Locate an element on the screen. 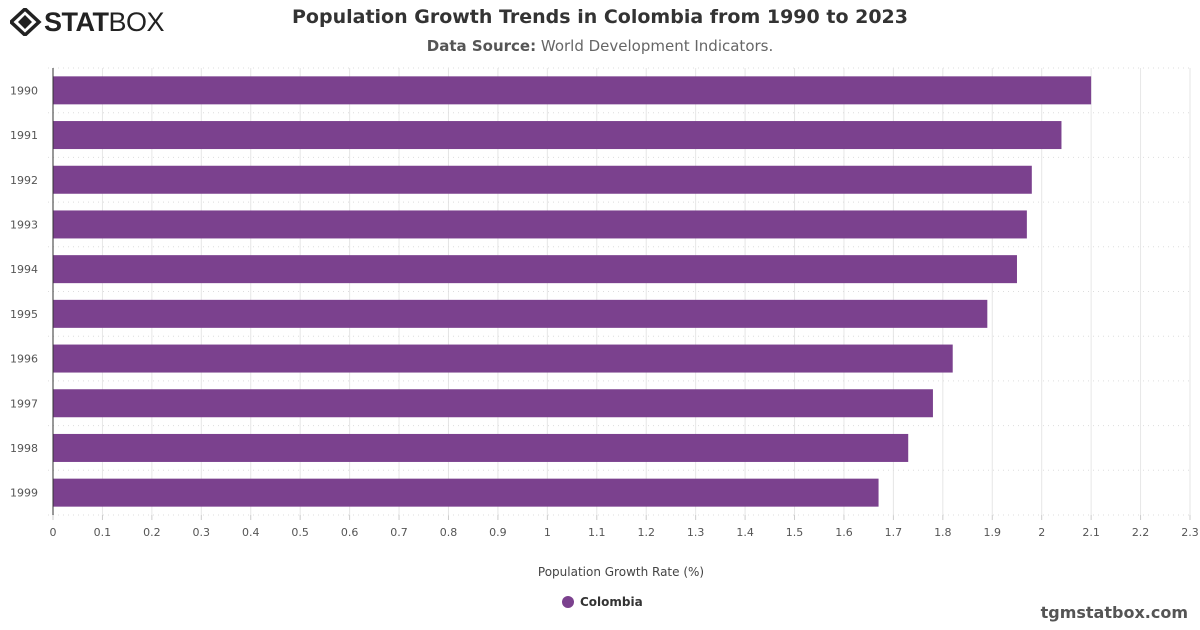  bar-1997 is located at coordinates (493, 403).